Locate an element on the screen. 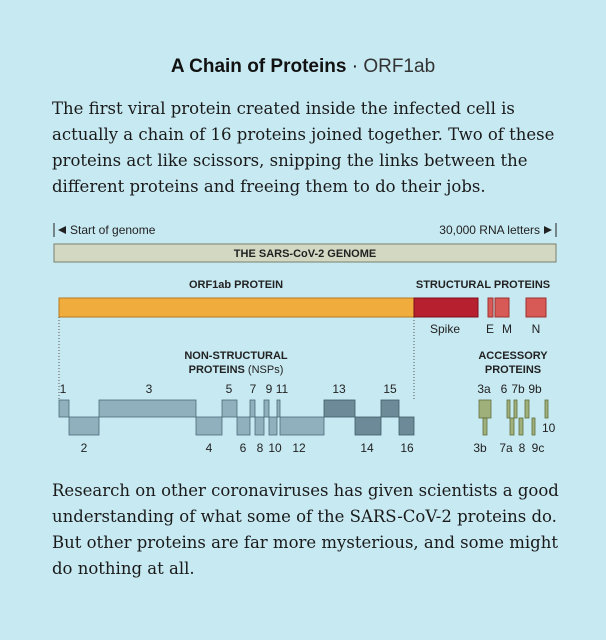 This screenshot has height=640, width=606. acc-label-8: 8 is located at coordinates (522, 448).